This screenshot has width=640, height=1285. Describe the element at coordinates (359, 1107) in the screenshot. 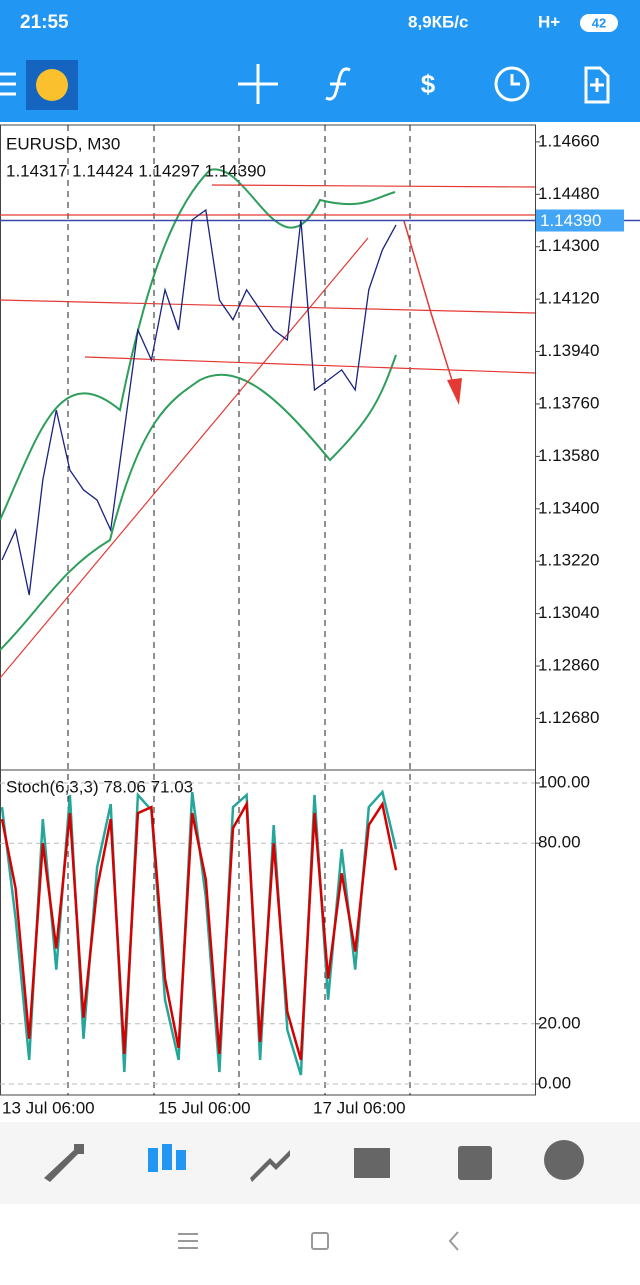

I see `x-tick-label: 17 Jul 06:00` at that location.